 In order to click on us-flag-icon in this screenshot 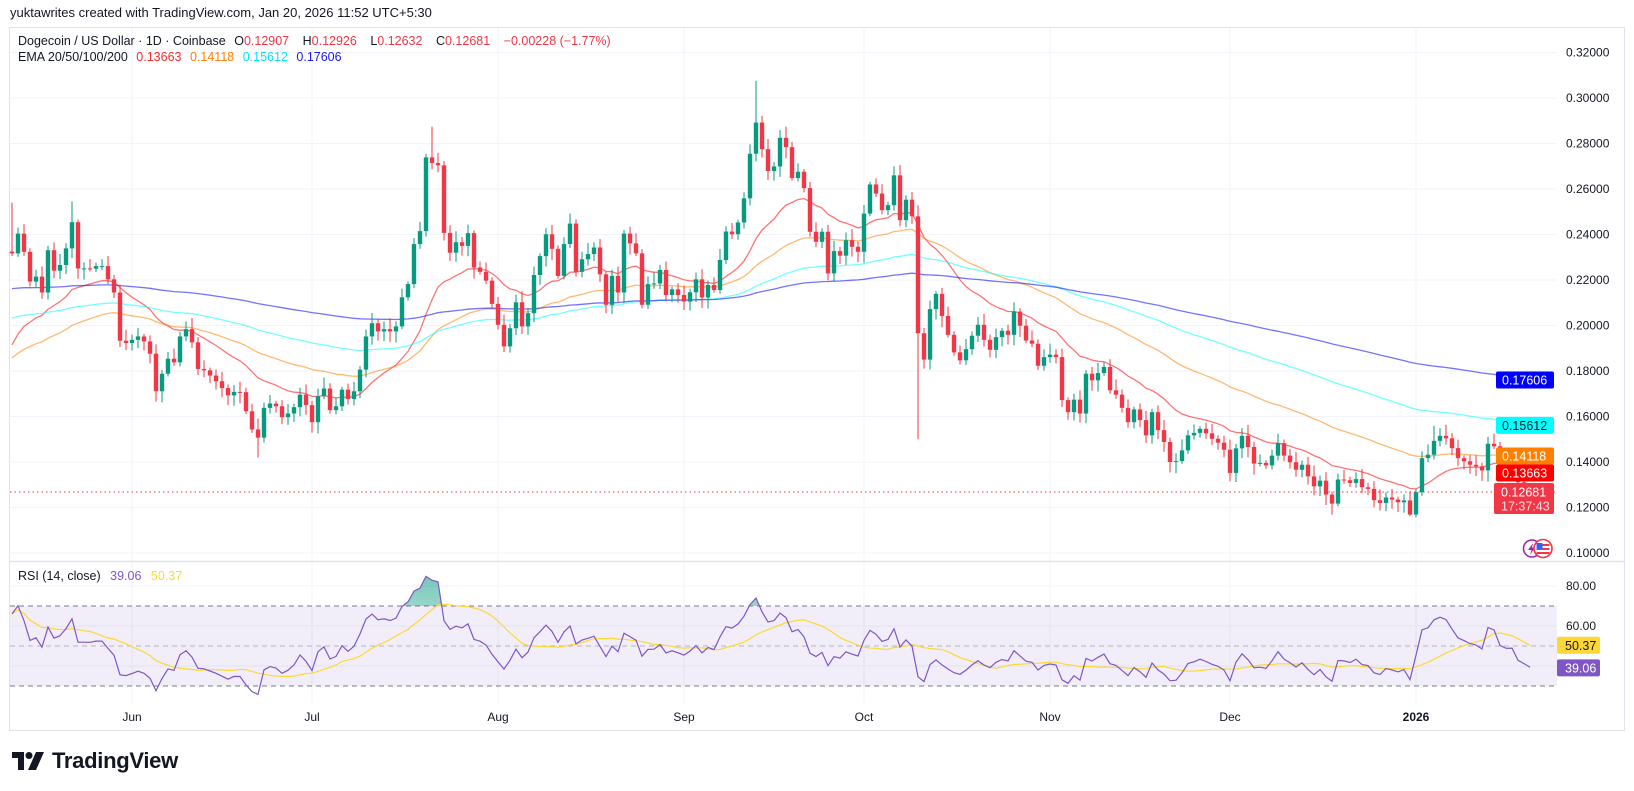, I will do `click(1543, 548)`.